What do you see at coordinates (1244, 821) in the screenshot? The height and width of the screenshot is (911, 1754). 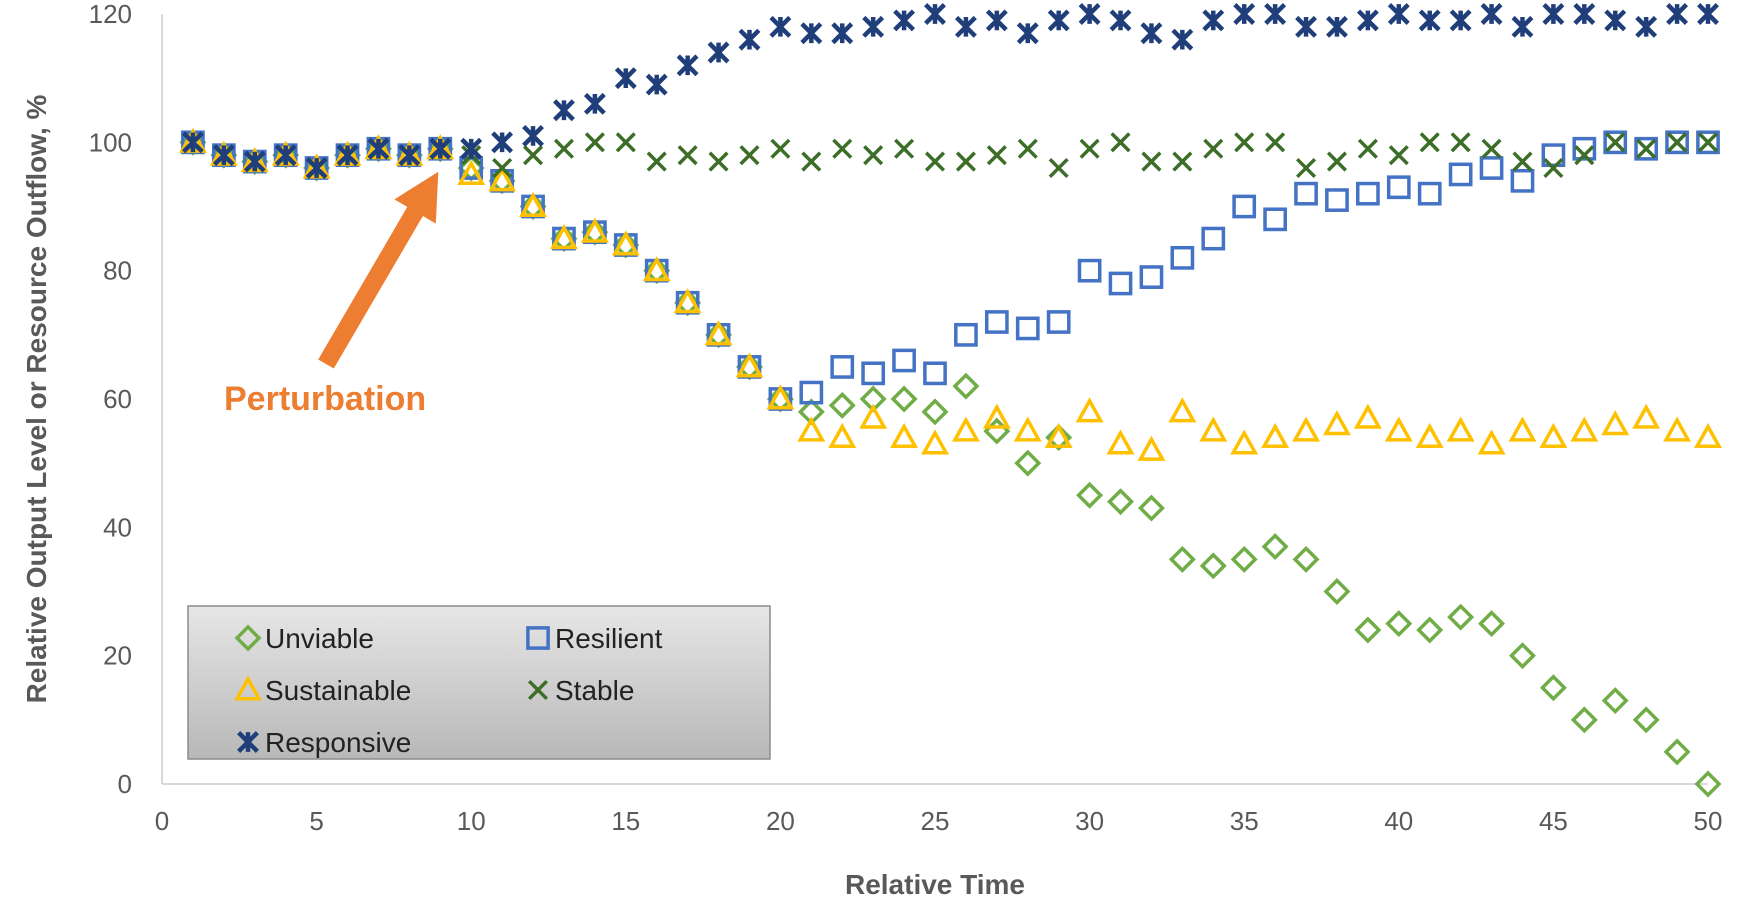 I see `x-tick-label: 35` at bounding box center [1244, 821].